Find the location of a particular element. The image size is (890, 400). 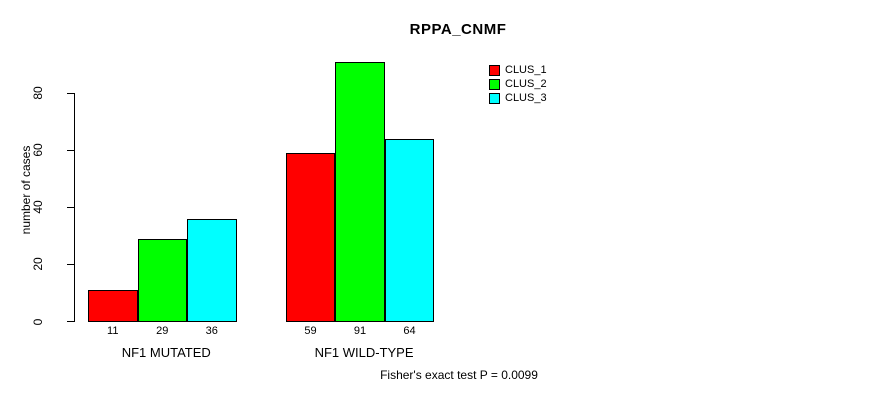

footer-annotation: Fisher's exact test P = 0.0099 is located at coordinates (459, 375).